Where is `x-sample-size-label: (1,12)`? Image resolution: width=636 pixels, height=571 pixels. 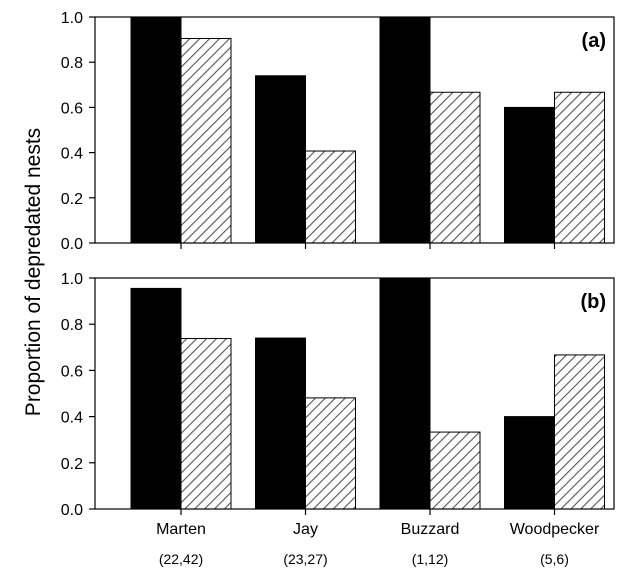 x-sample-size-label: (1,12) is located at coordinates (430, 559).